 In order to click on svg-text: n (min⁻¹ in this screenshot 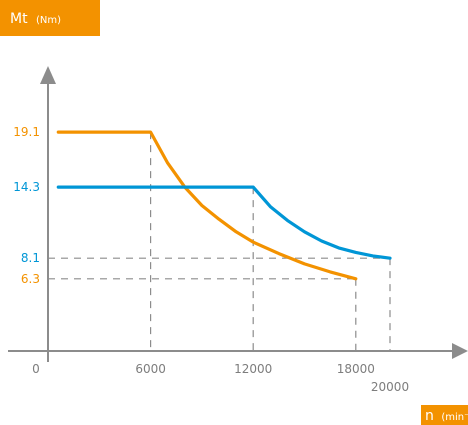, I will do `click(446, 416)`.